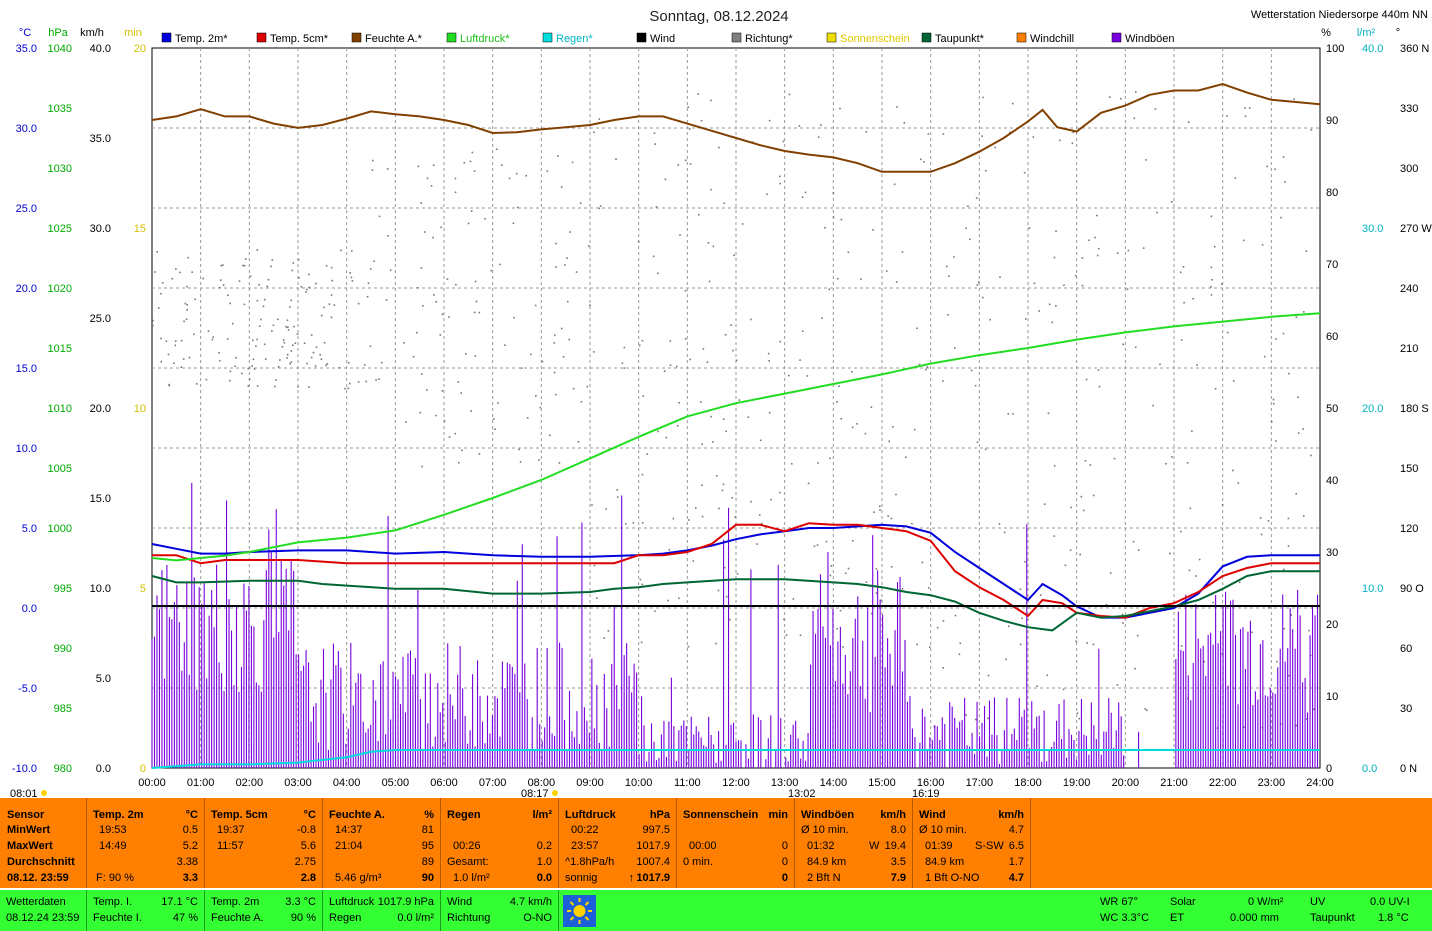 The width and height of the screenshot is (1432, 931). Describe the element at coordinates (26, 49) in the screenshot. I see `temp-tick-label: 35.0` at that location.